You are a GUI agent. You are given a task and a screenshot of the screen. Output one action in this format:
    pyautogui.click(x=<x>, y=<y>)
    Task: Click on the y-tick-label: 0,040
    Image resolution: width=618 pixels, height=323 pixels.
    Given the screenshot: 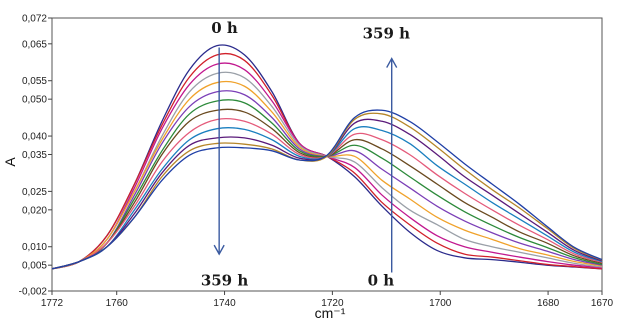 What is the action you would take?
    pyautogui.click(x=34, y=137)
    